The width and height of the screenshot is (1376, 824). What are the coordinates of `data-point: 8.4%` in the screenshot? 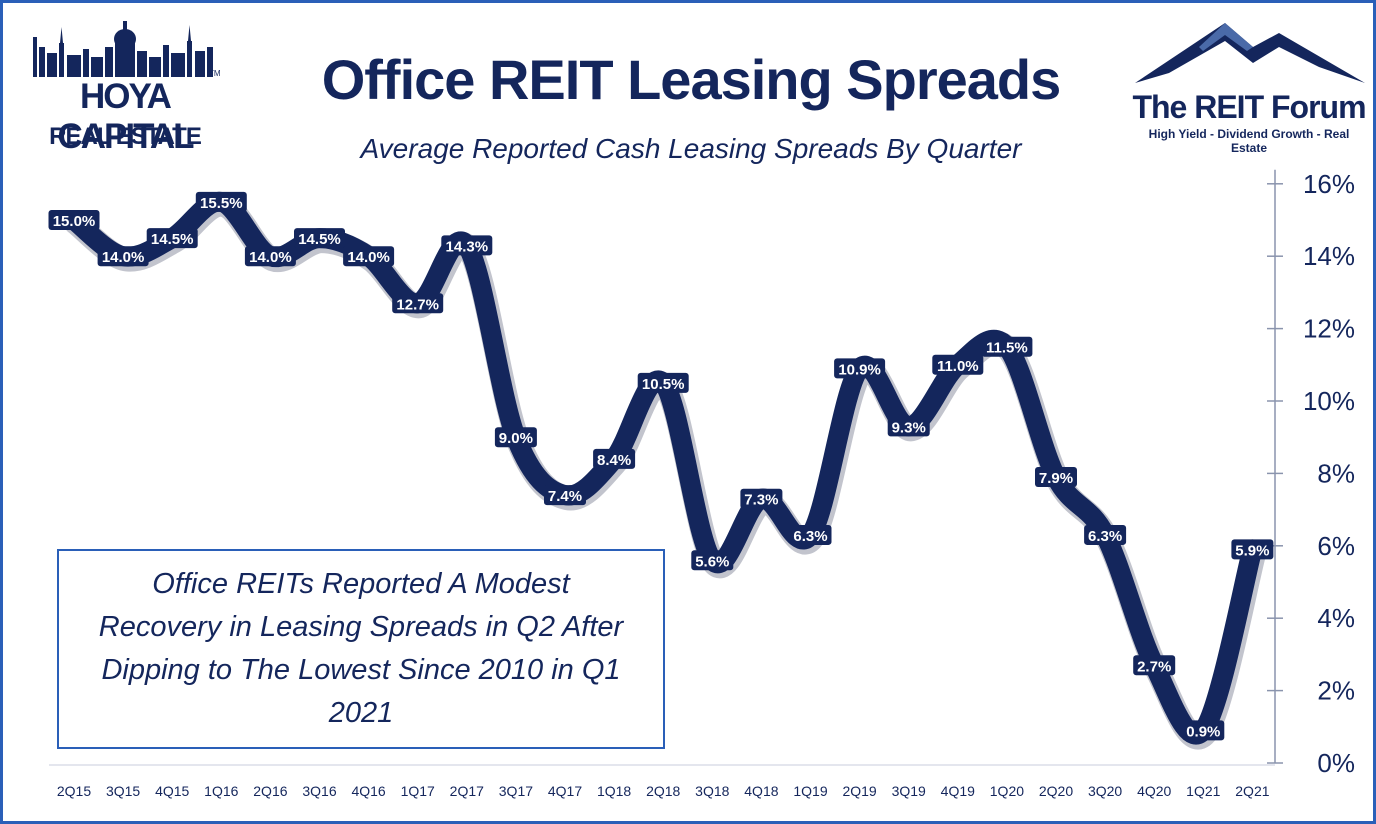 It's located at (614, 458).